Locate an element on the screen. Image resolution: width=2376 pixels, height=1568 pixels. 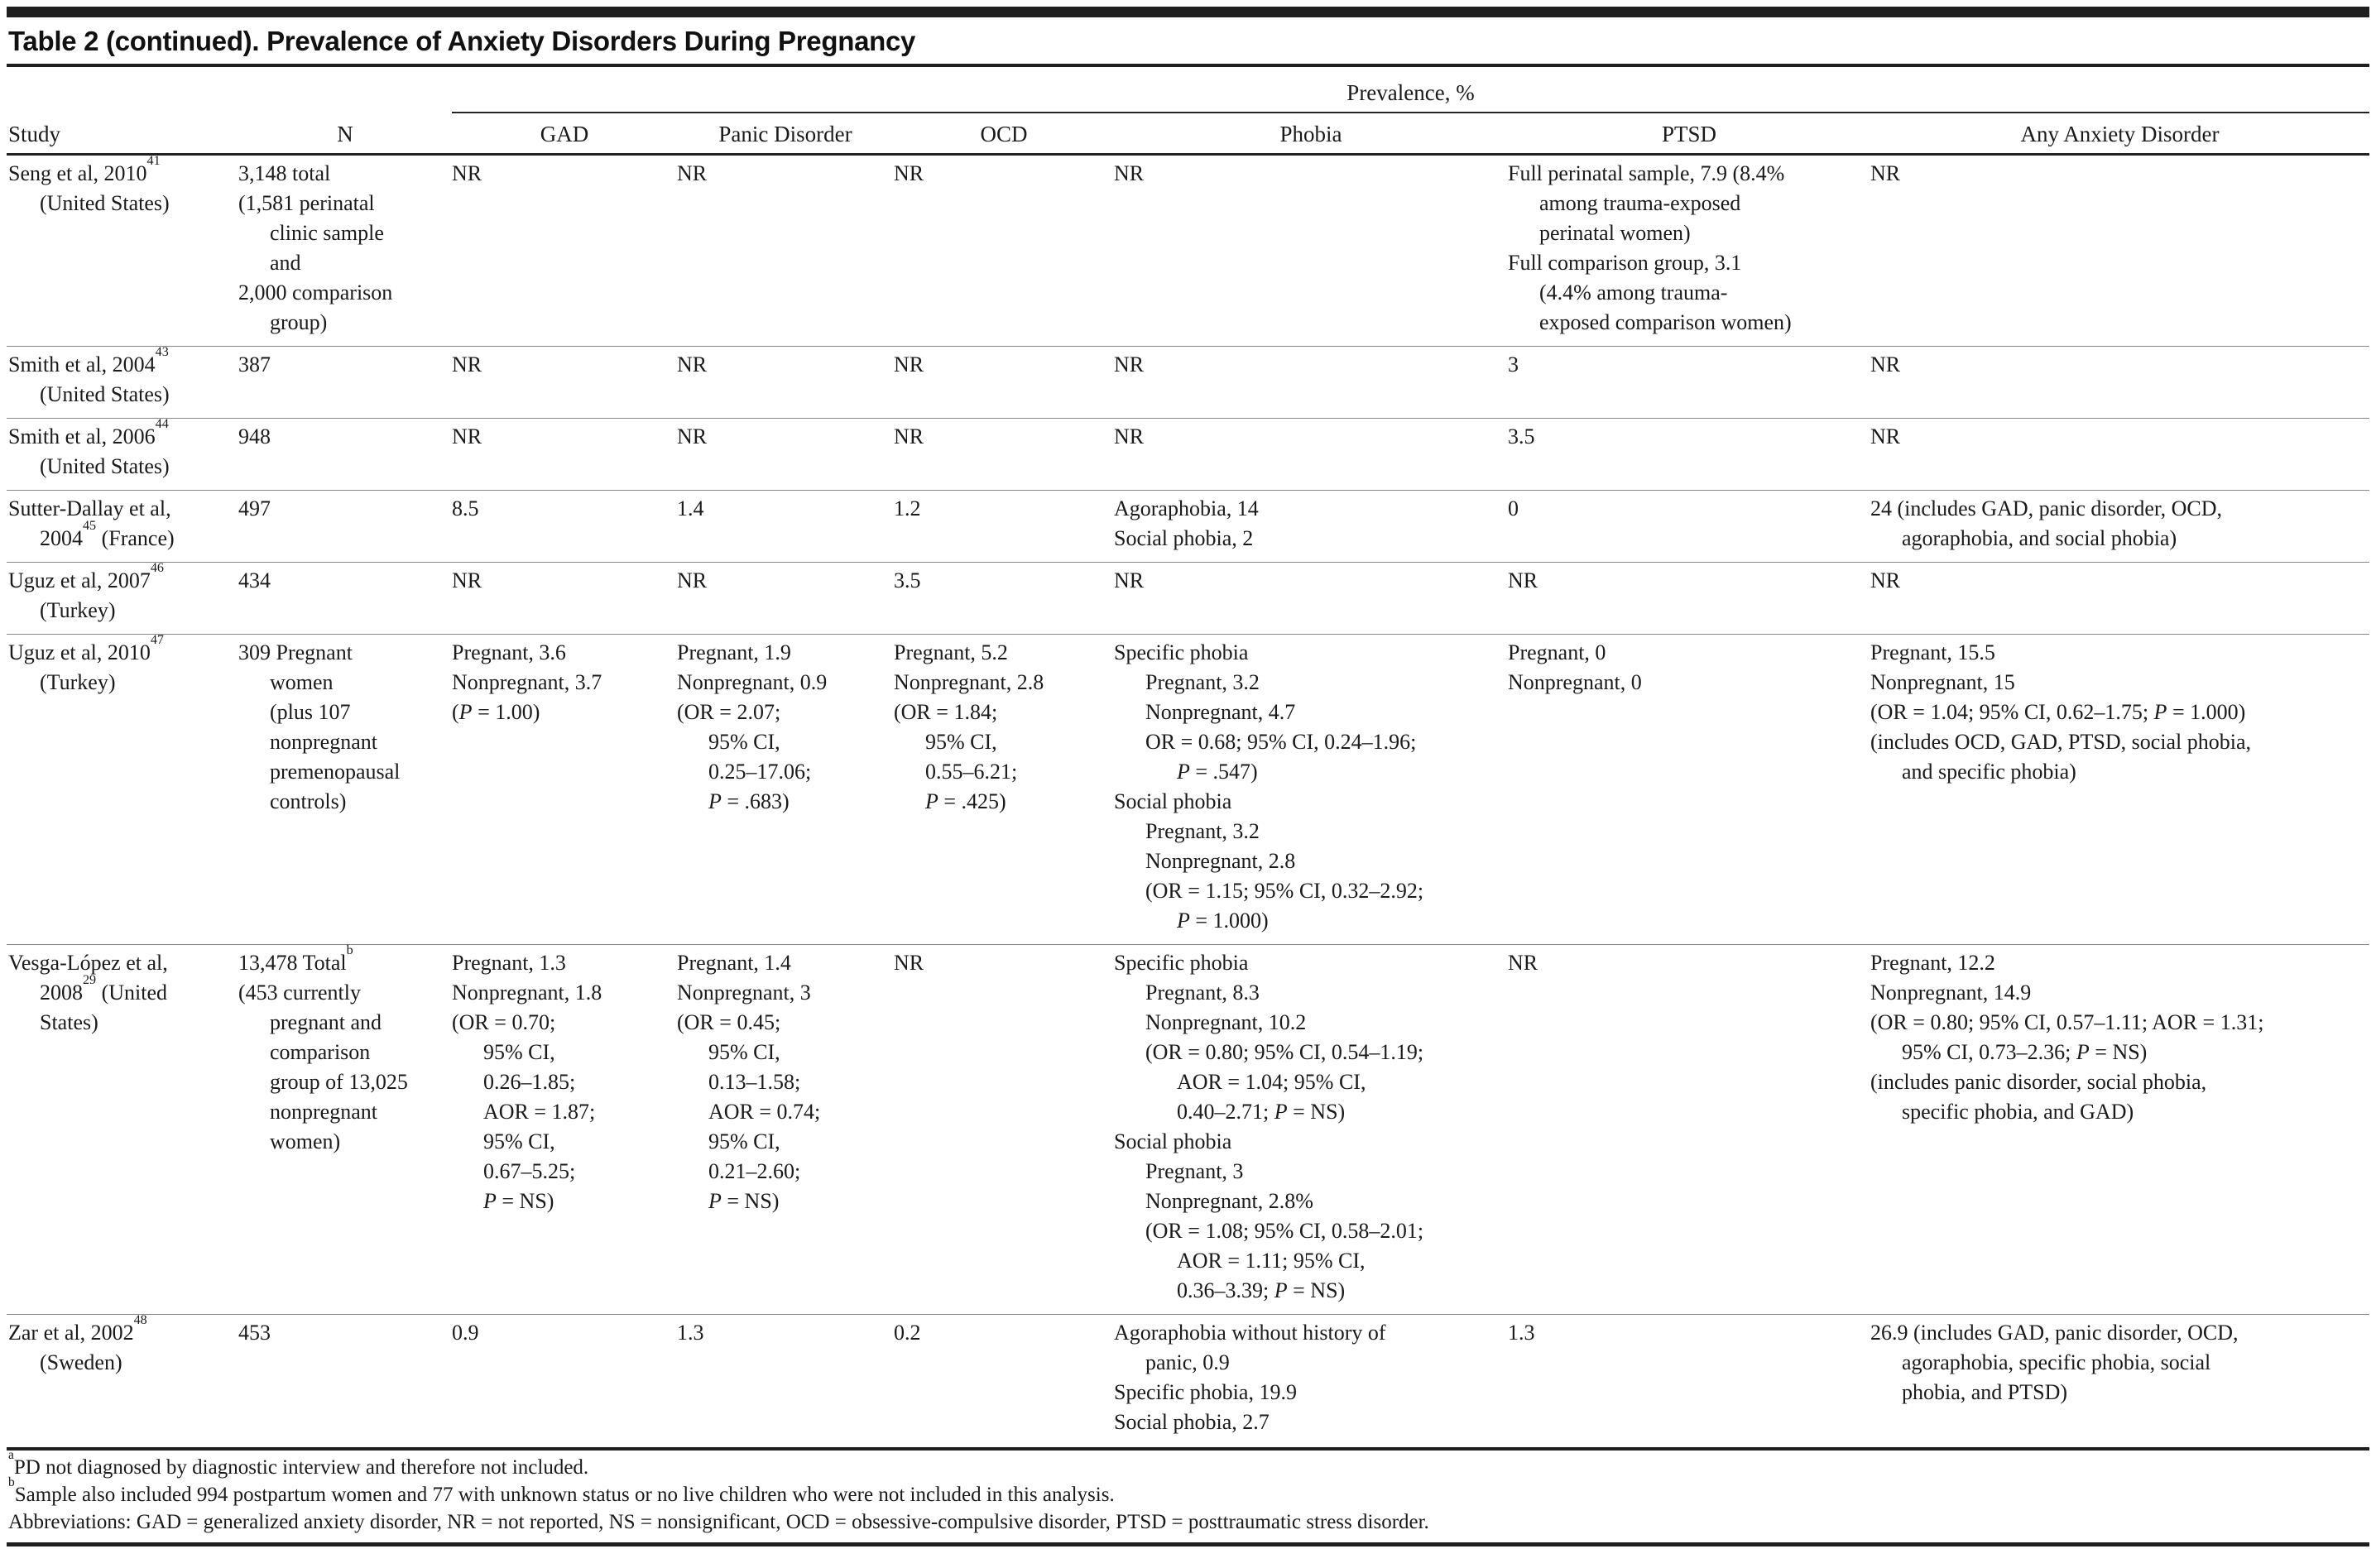
cell-line: Pregnant, 12.2 is located at coordinates (1932, 963).